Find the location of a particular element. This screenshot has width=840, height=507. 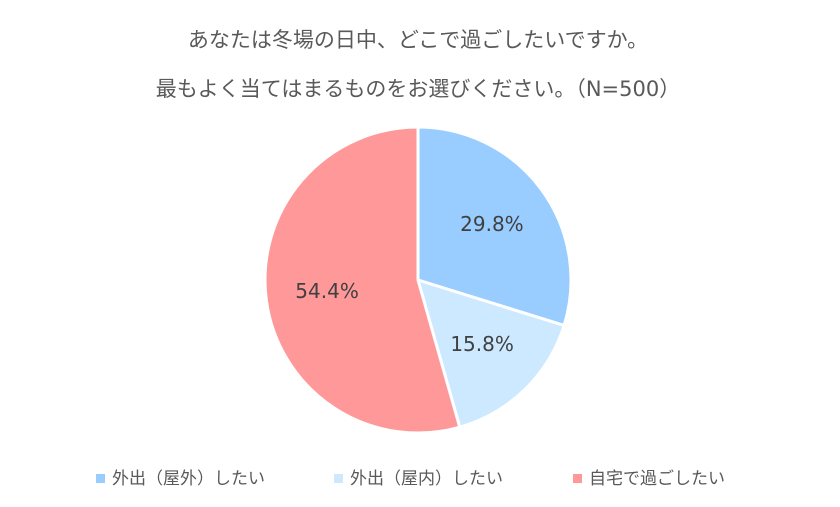

data-label: 29.8% is located at coordinates (492, 224).